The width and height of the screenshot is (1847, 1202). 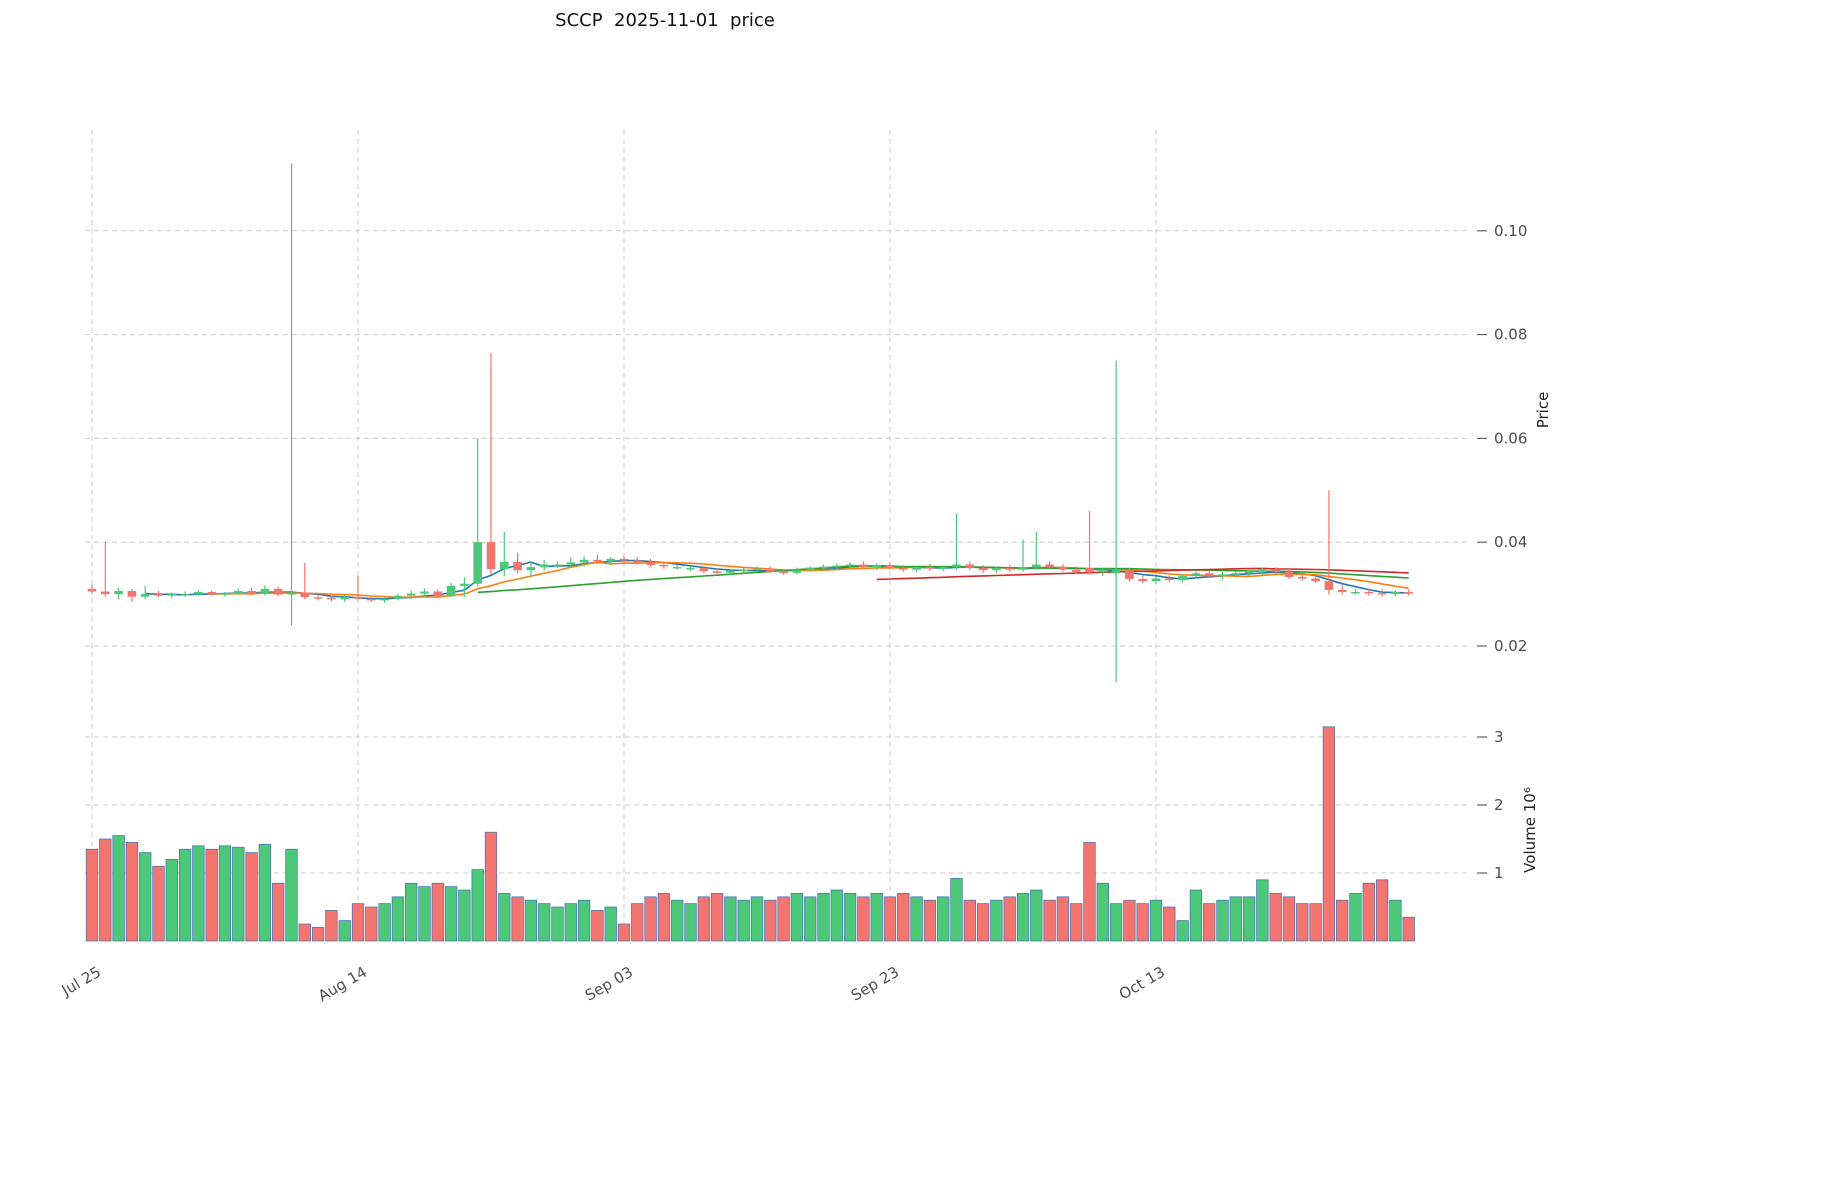 I want to click on chart-title: SCCP 2025-11-01 price, so click(x=665, y=20).